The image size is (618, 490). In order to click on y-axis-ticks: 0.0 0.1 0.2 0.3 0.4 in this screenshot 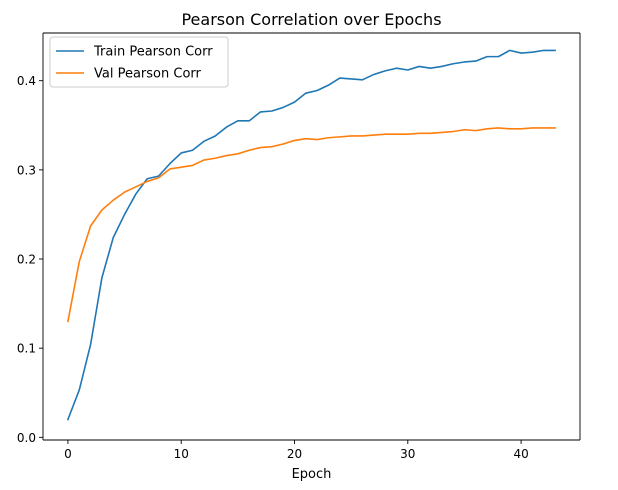, I will do `click(30, 259)`.